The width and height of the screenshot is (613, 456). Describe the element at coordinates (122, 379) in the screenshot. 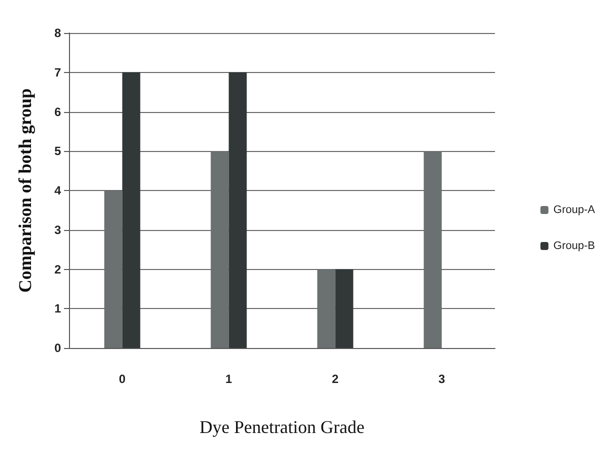

I see `x-tick-label: 0` at that location.